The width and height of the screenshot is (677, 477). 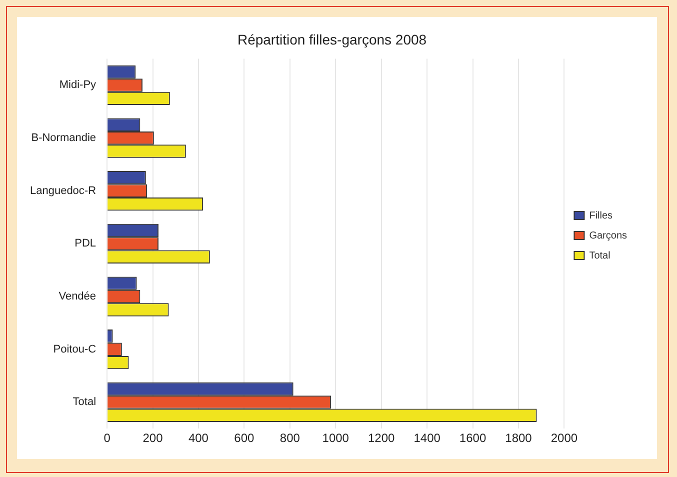 I want to click on legend-label: Total, so click(x=599, y=256).